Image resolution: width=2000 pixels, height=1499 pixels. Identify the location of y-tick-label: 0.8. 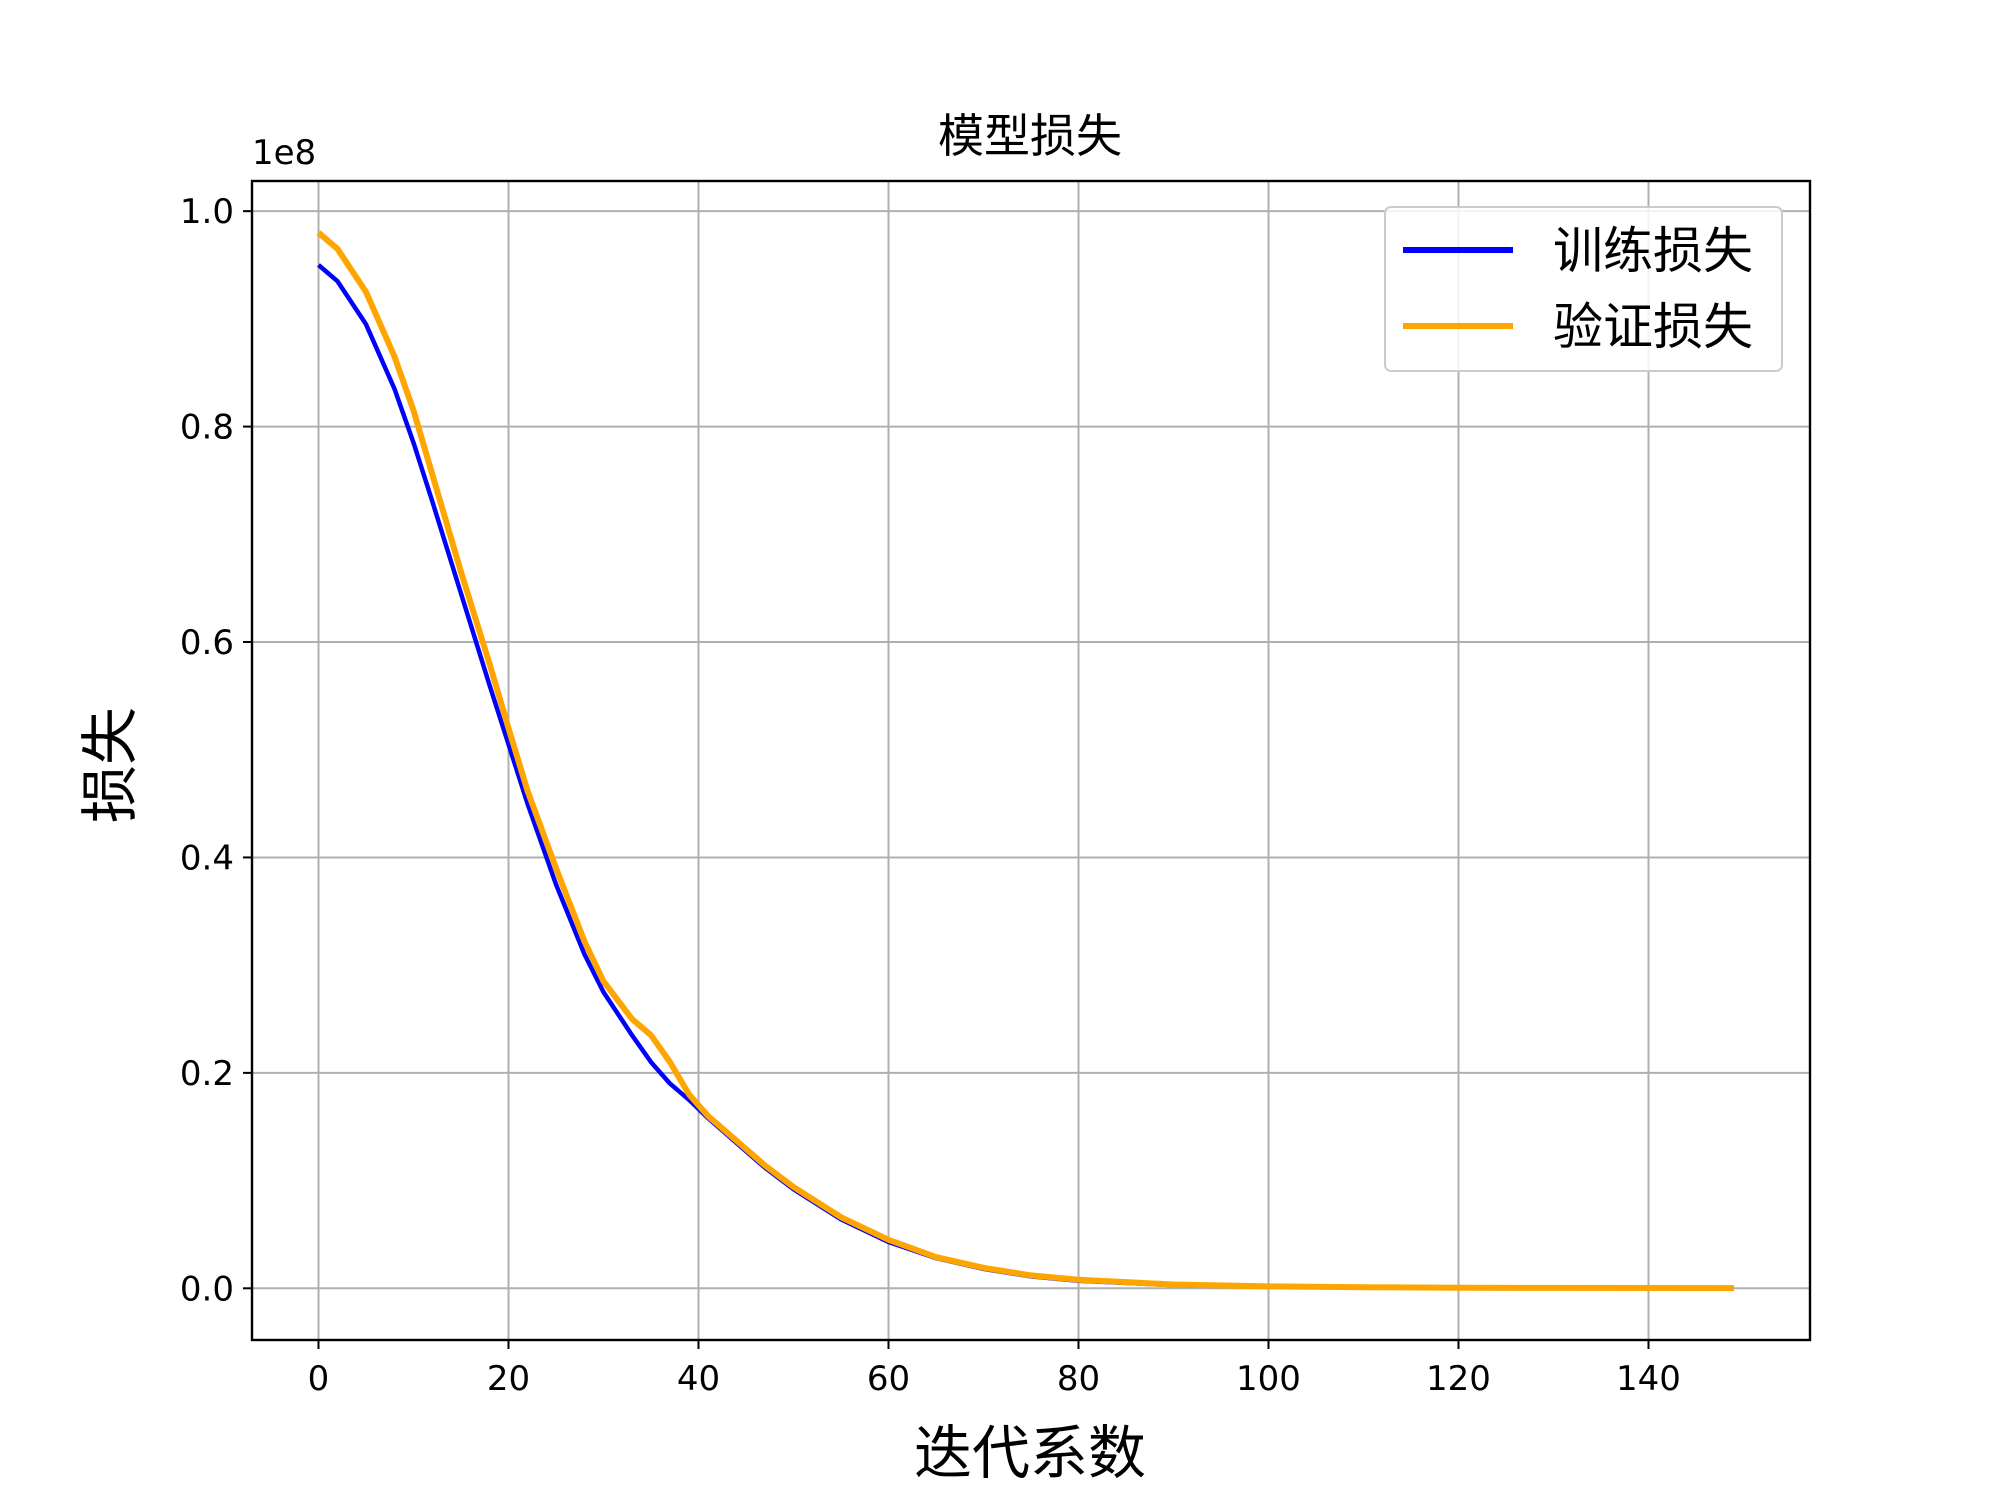
(207, 428).